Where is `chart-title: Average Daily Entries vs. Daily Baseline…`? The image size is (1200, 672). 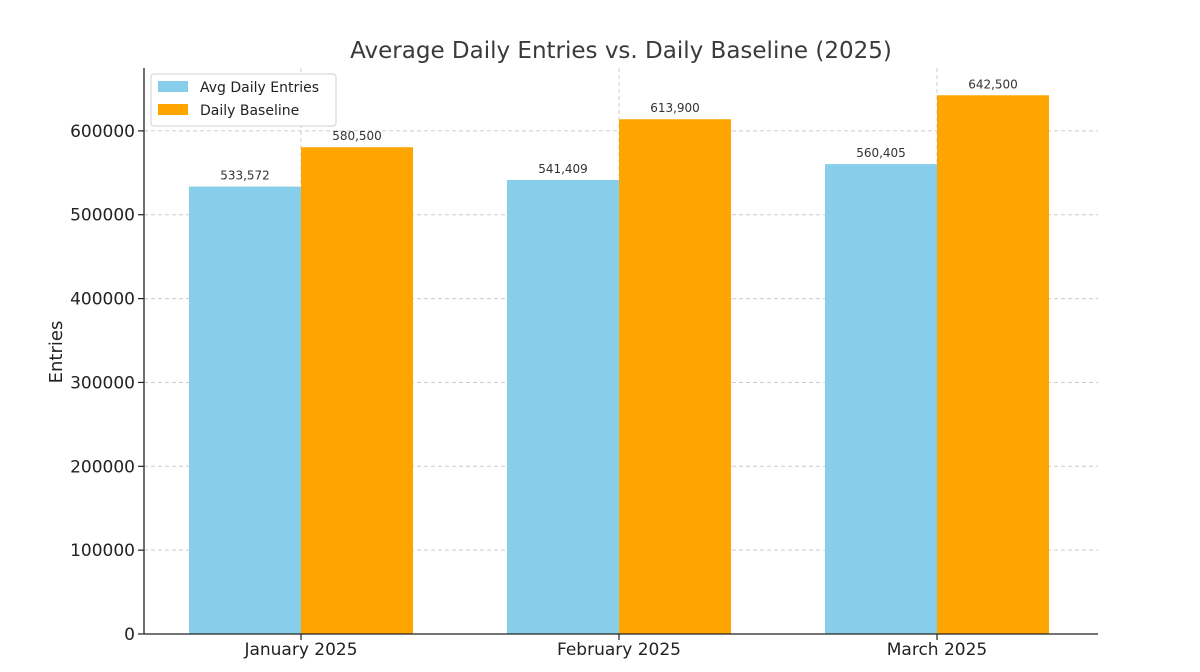 chart-title: Average Daily Entries vs. Daily Baseline… is located at coordinates (621, 51).